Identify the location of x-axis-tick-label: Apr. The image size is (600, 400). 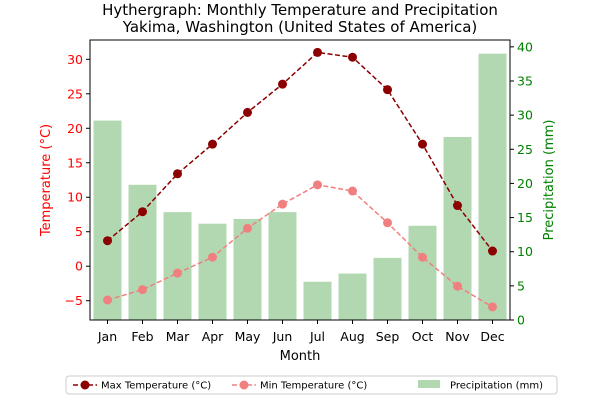
(213, 336).